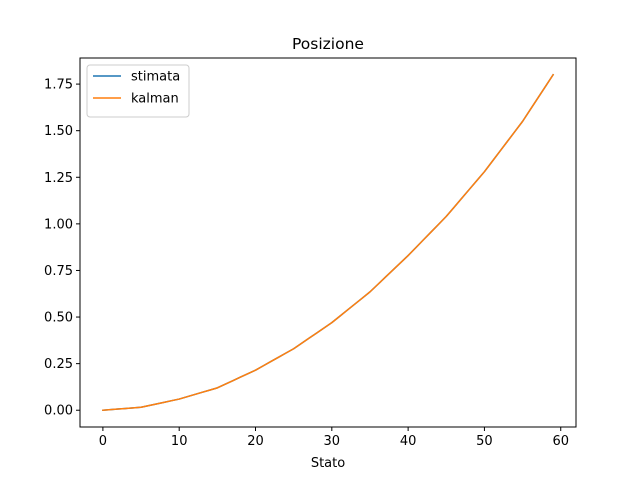 The image size is (640, 480). I want to click on x-tick-label: 60, so click(560, 441).